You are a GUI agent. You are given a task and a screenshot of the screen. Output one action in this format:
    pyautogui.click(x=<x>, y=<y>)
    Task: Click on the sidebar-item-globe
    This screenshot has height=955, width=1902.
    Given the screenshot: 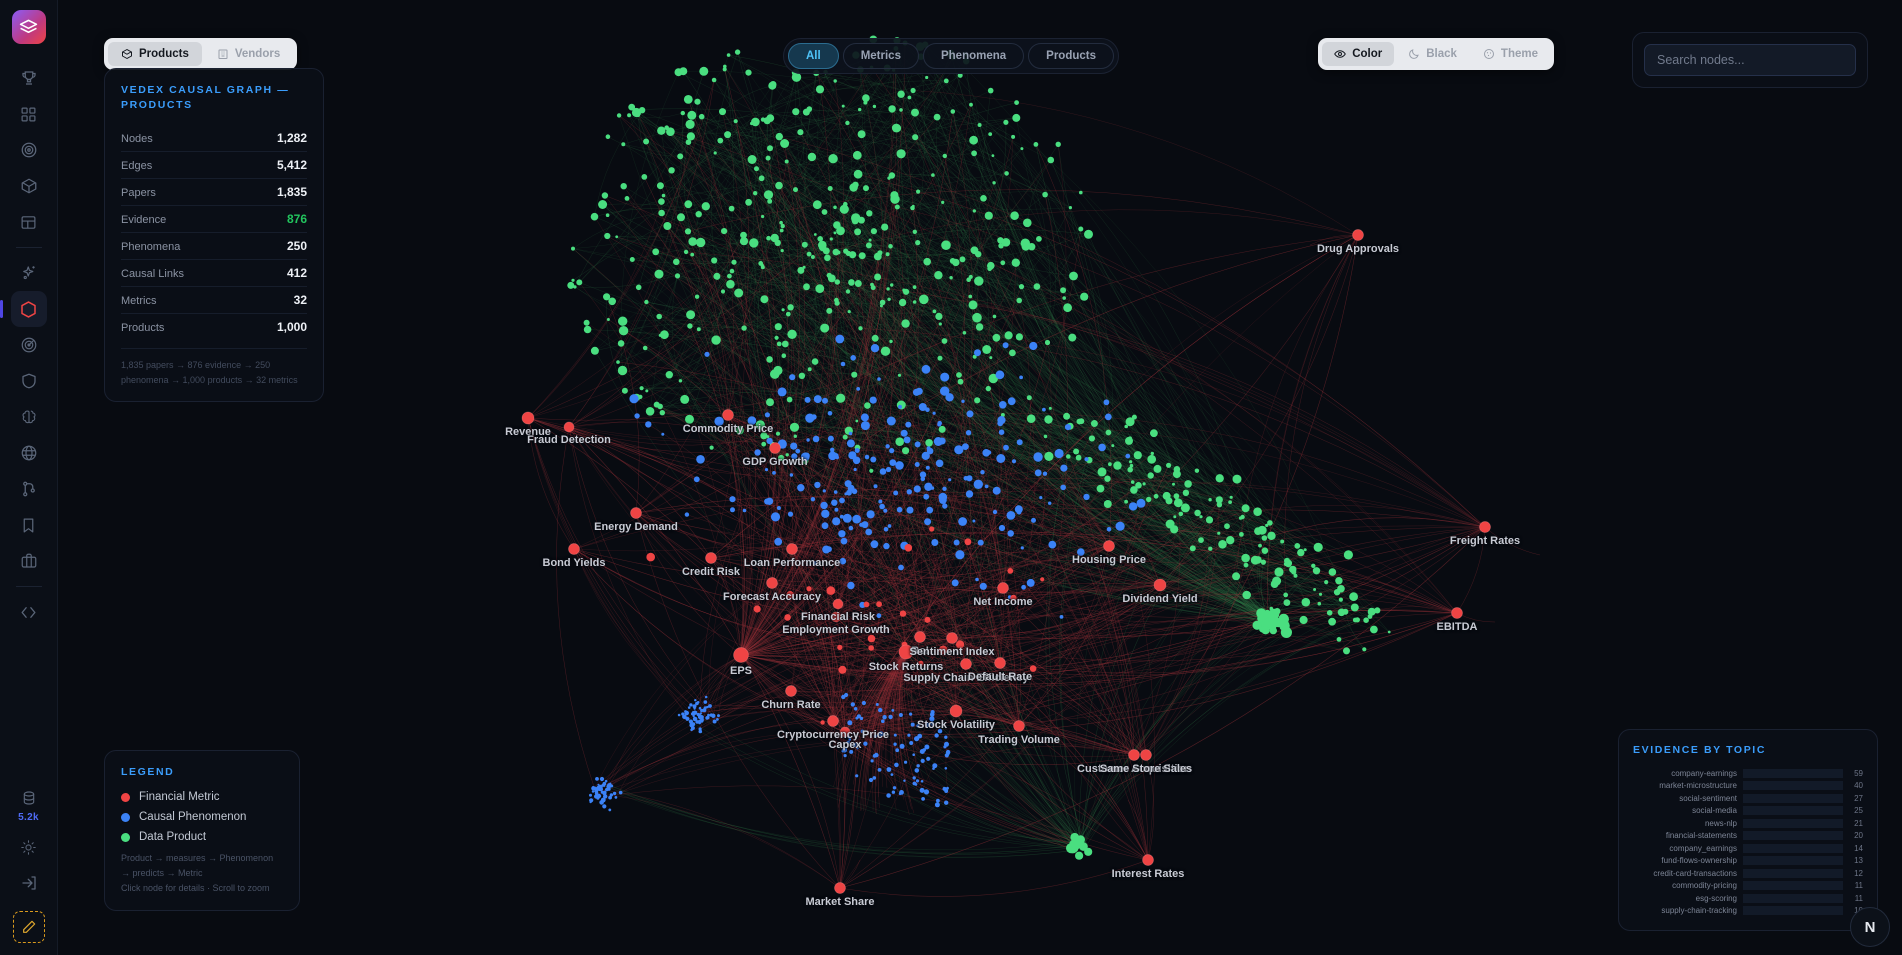 What is the action you would take?
    pyautogui.click(x=29, y=453)
    